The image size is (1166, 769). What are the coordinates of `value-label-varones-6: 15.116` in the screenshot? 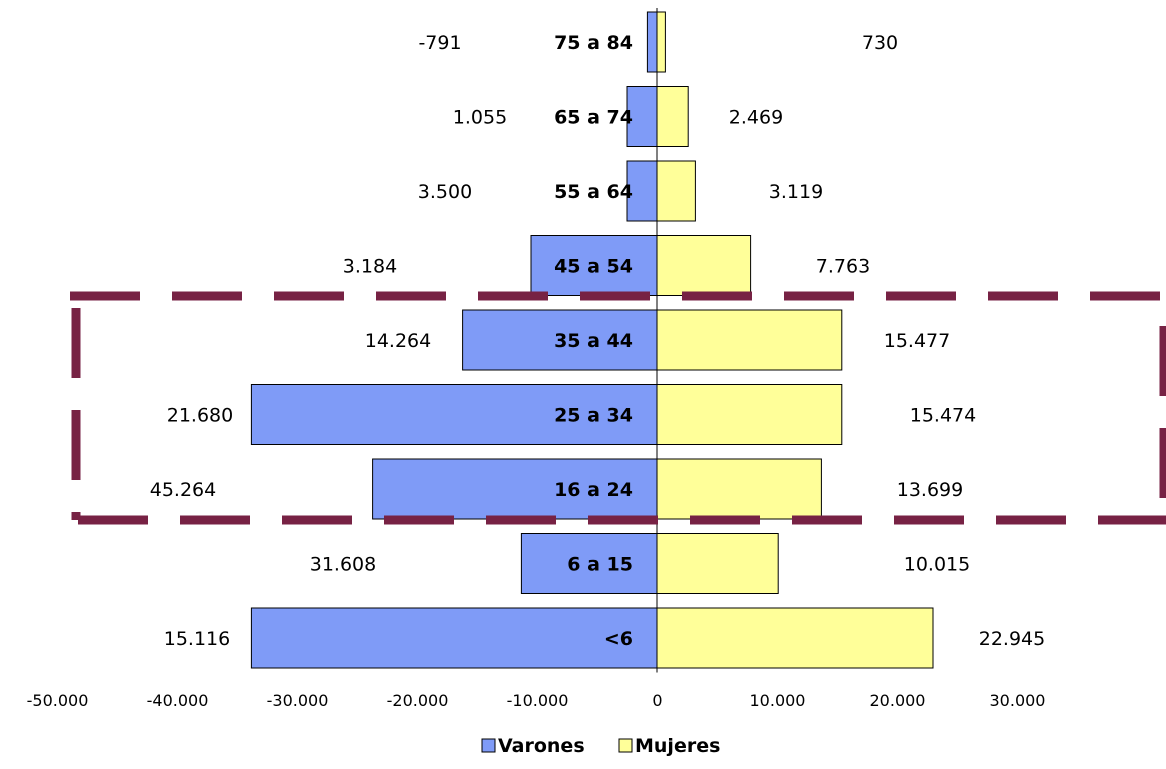 It's located at (197, 639).